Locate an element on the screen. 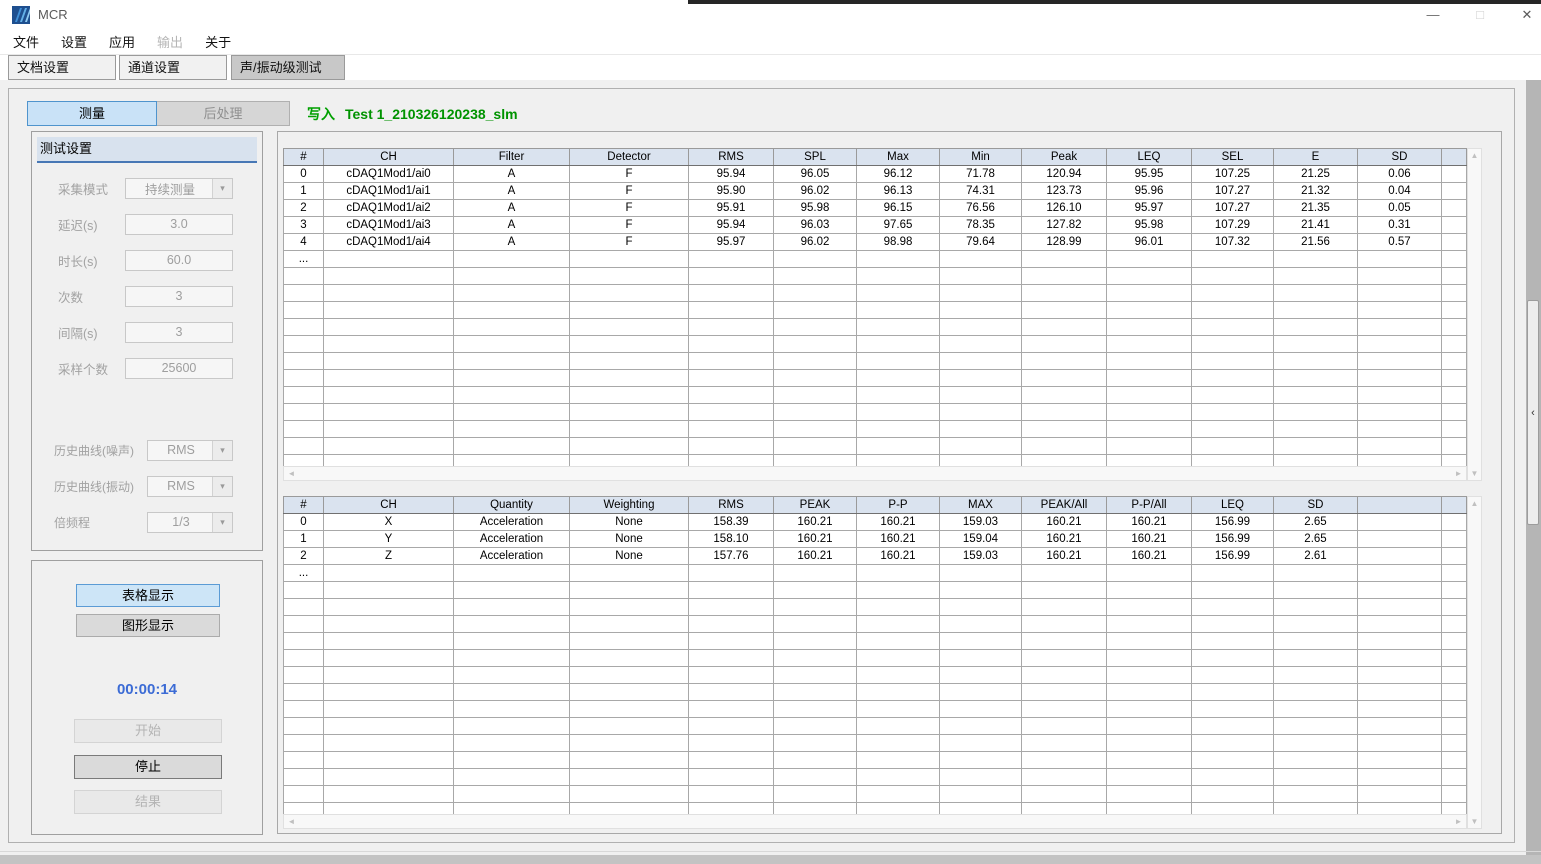  tab-sound-vibration-test: 声/振动级测试 is located at coordinates (288, 67).